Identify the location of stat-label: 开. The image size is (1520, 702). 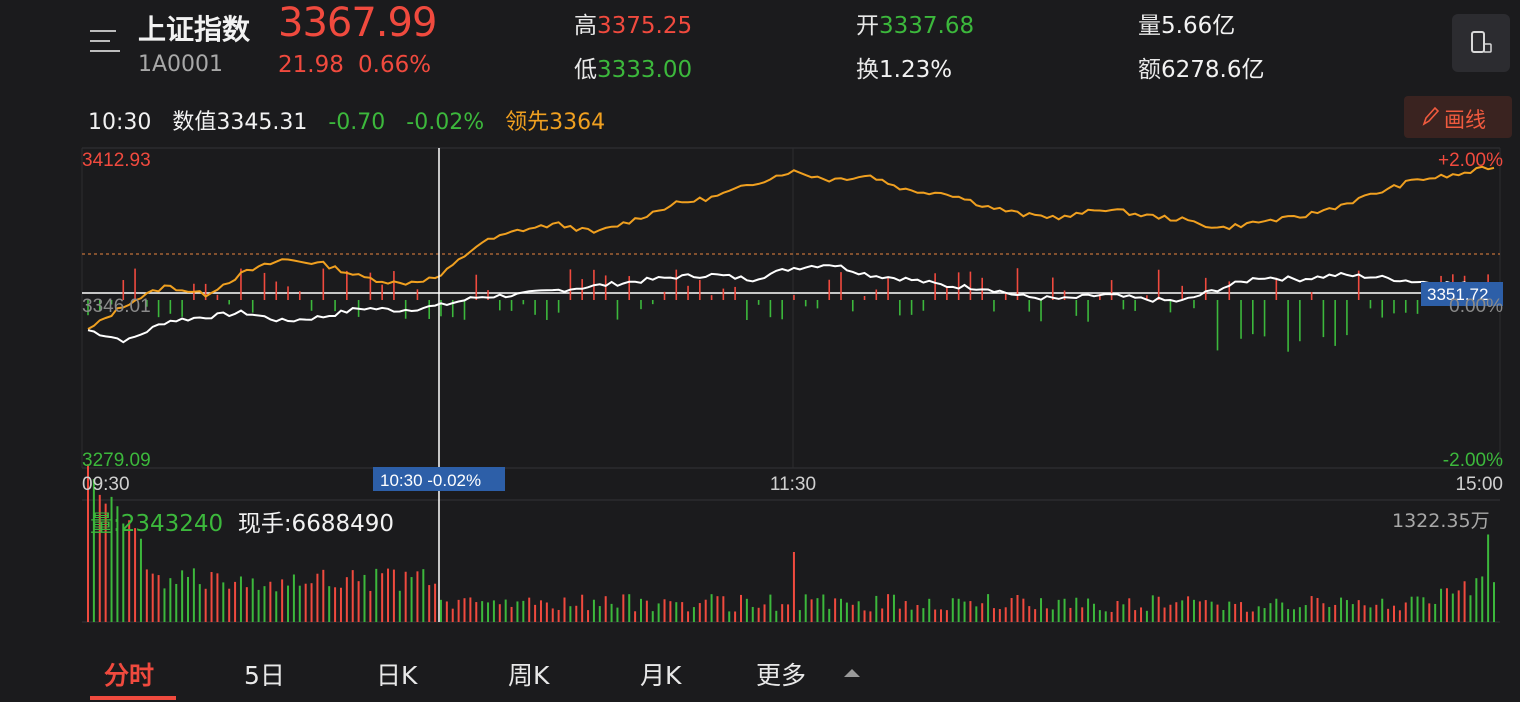
(867, 26).